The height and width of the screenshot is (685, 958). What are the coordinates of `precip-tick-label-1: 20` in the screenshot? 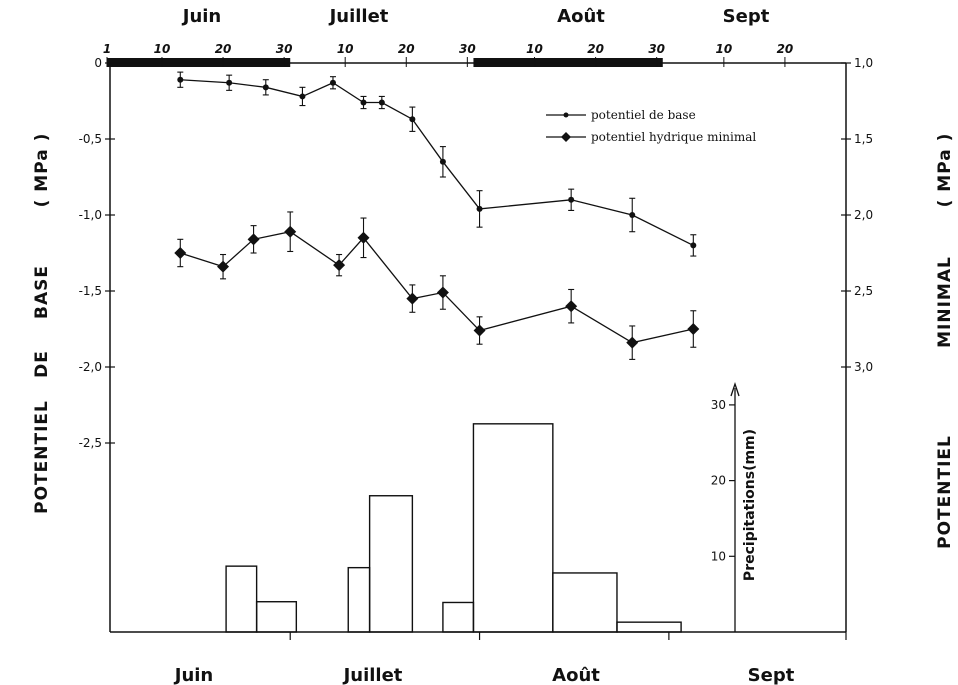 It's located at (718, 481).